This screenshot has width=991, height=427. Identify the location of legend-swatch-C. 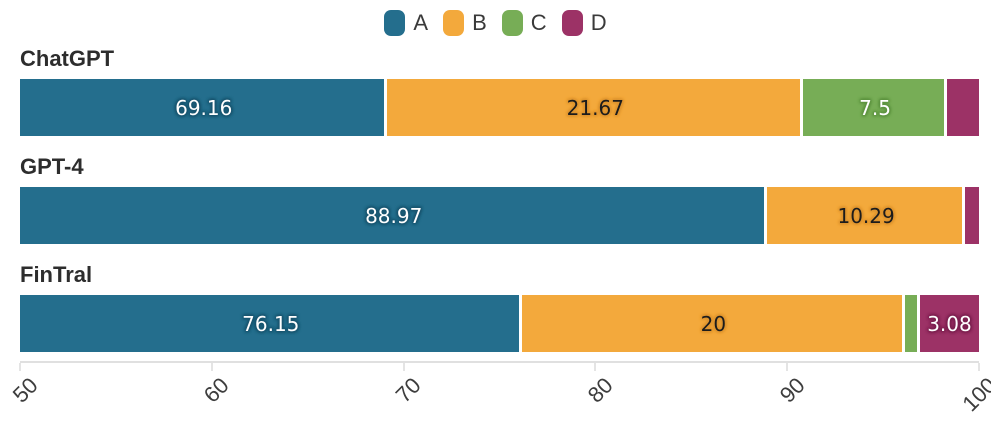
(512, 23).